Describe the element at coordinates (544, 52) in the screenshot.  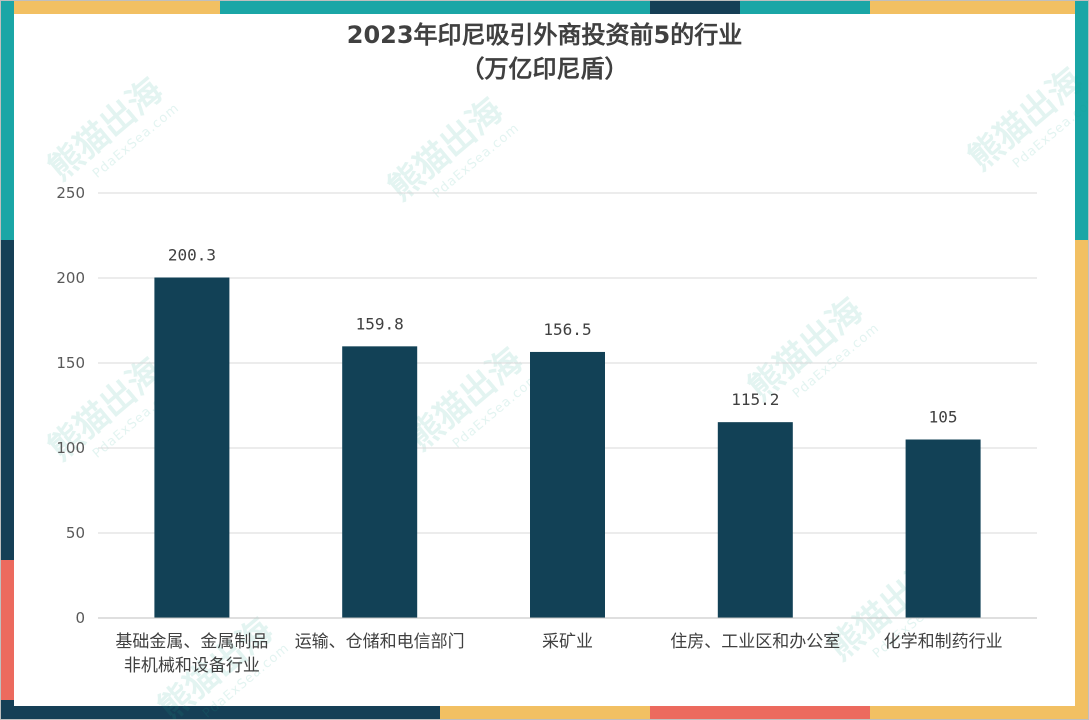
I see `chart-title-block: 2023年印尼吸引外商投资前5的行业 （万亿印尼盾）` at that location.